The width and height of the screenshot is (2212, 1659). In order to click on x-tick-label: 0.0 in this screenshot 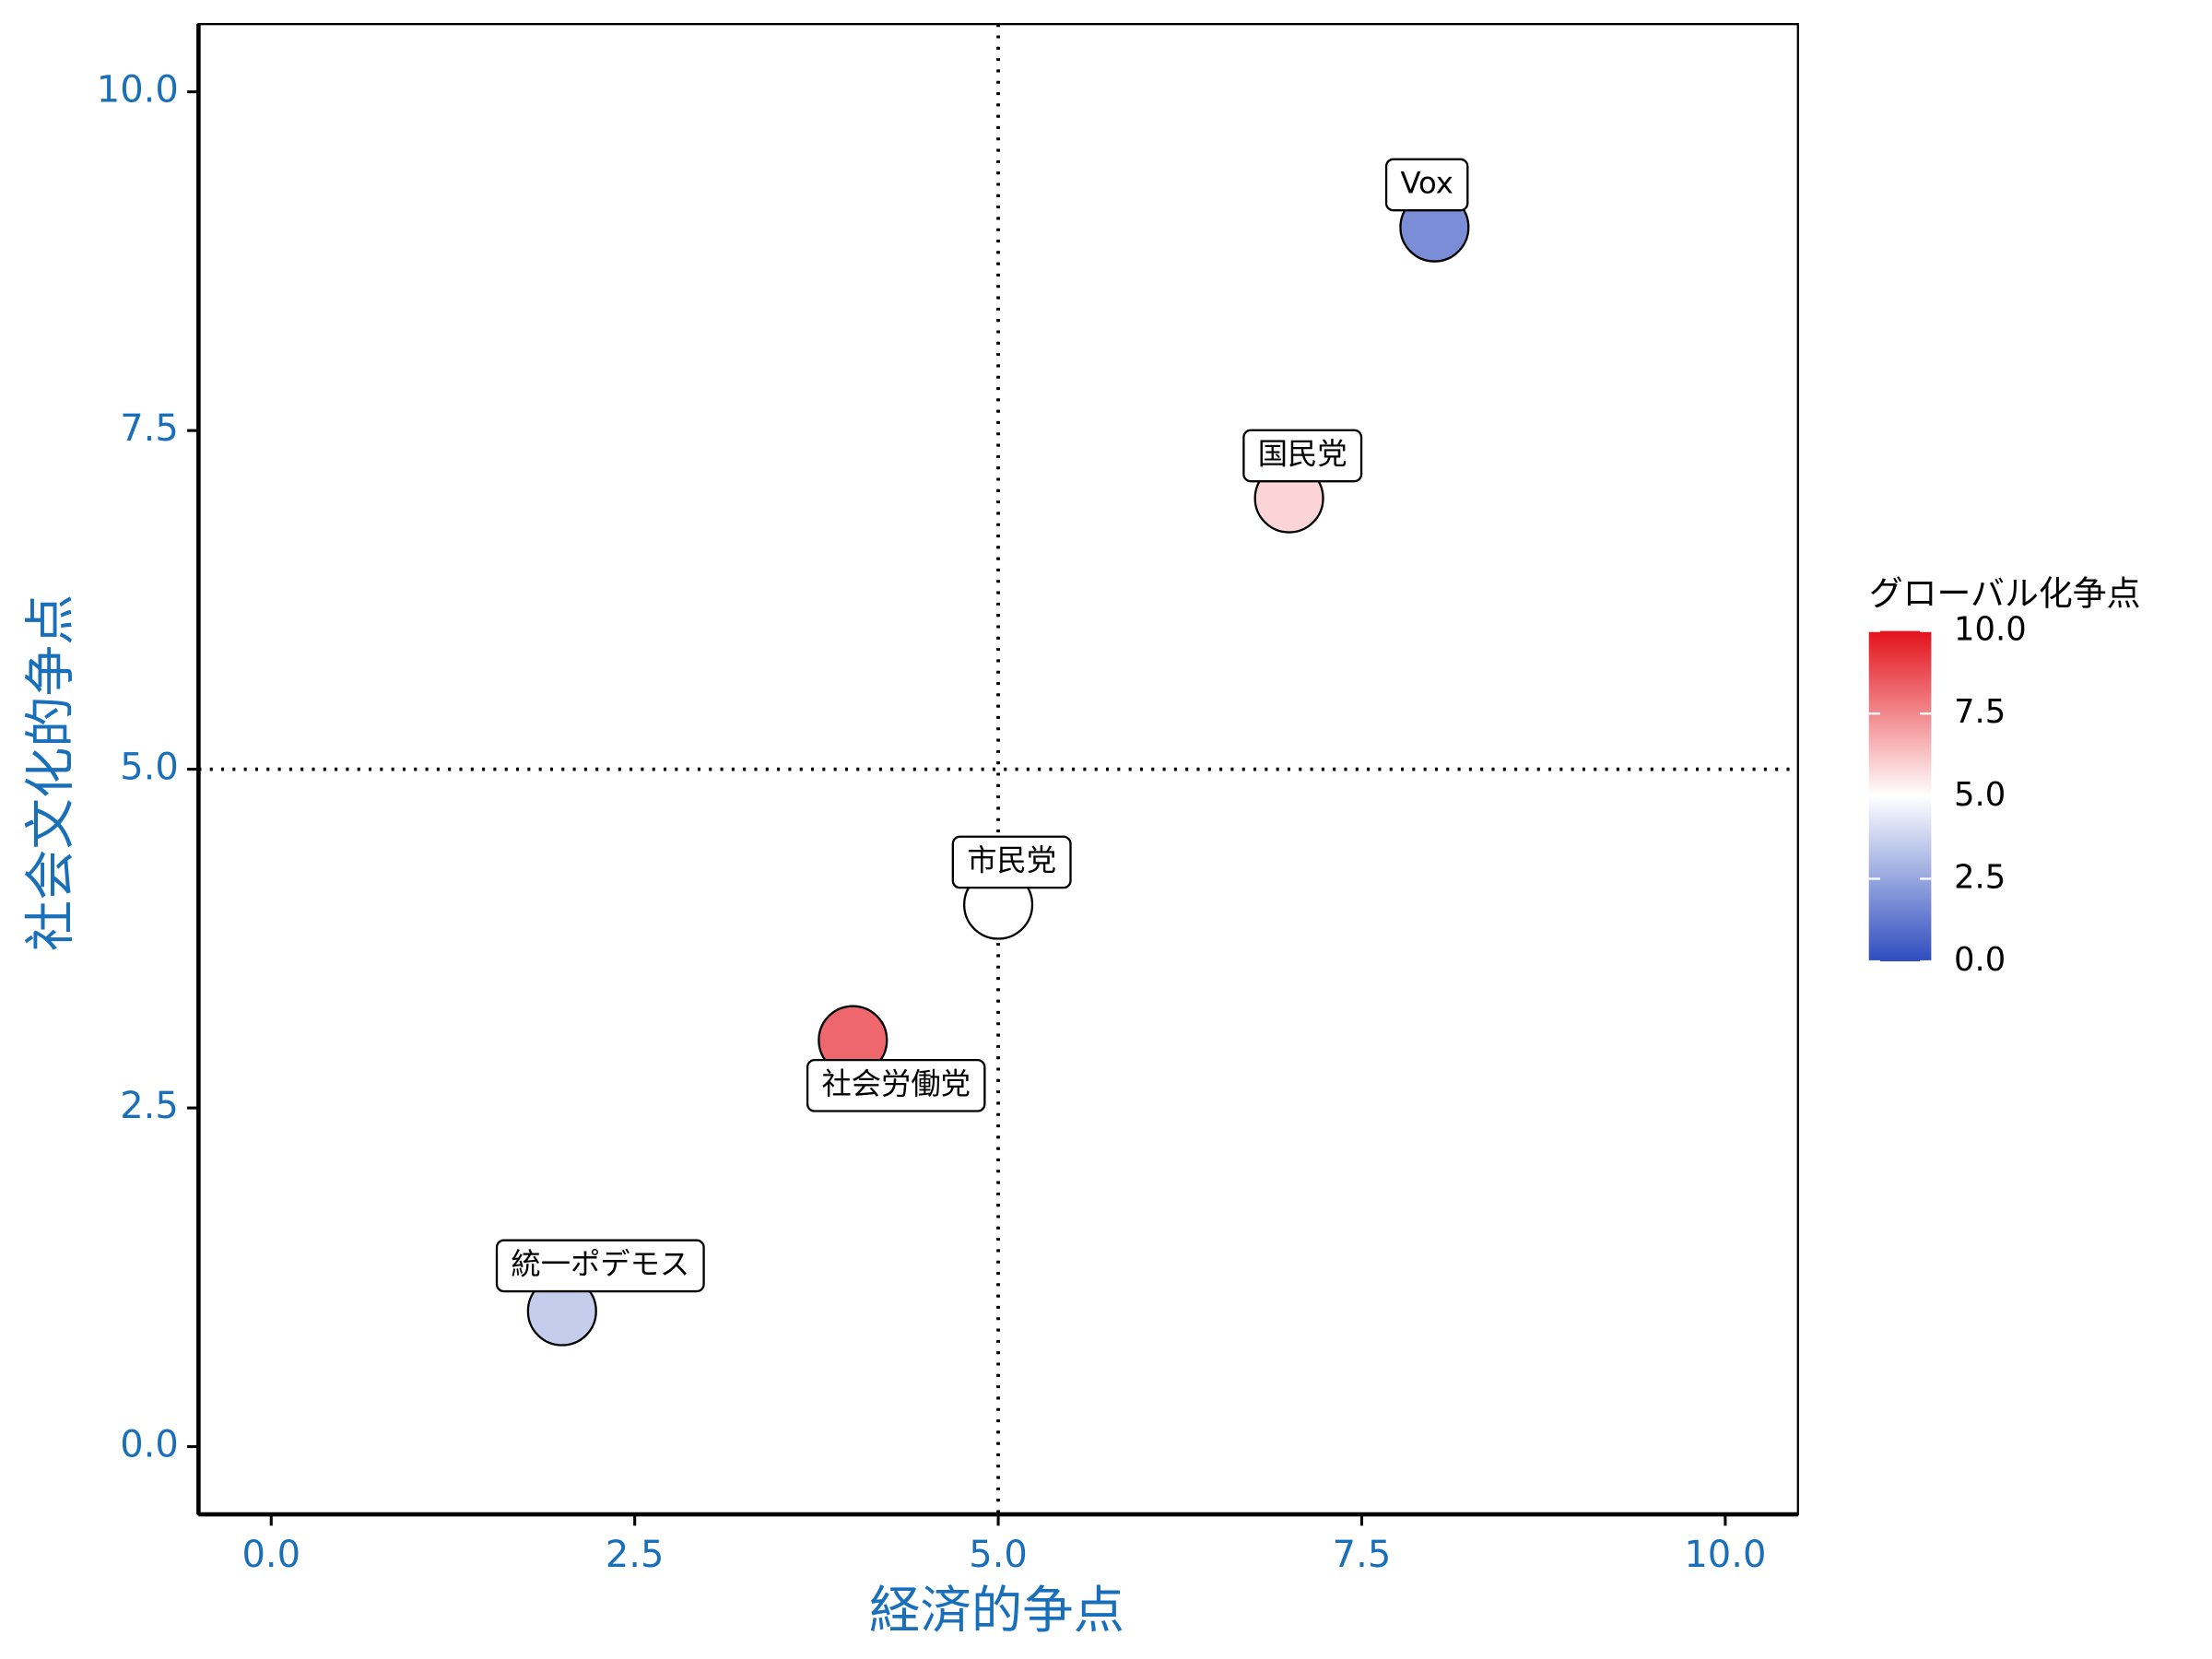, I will do `click(270, 1555)`.